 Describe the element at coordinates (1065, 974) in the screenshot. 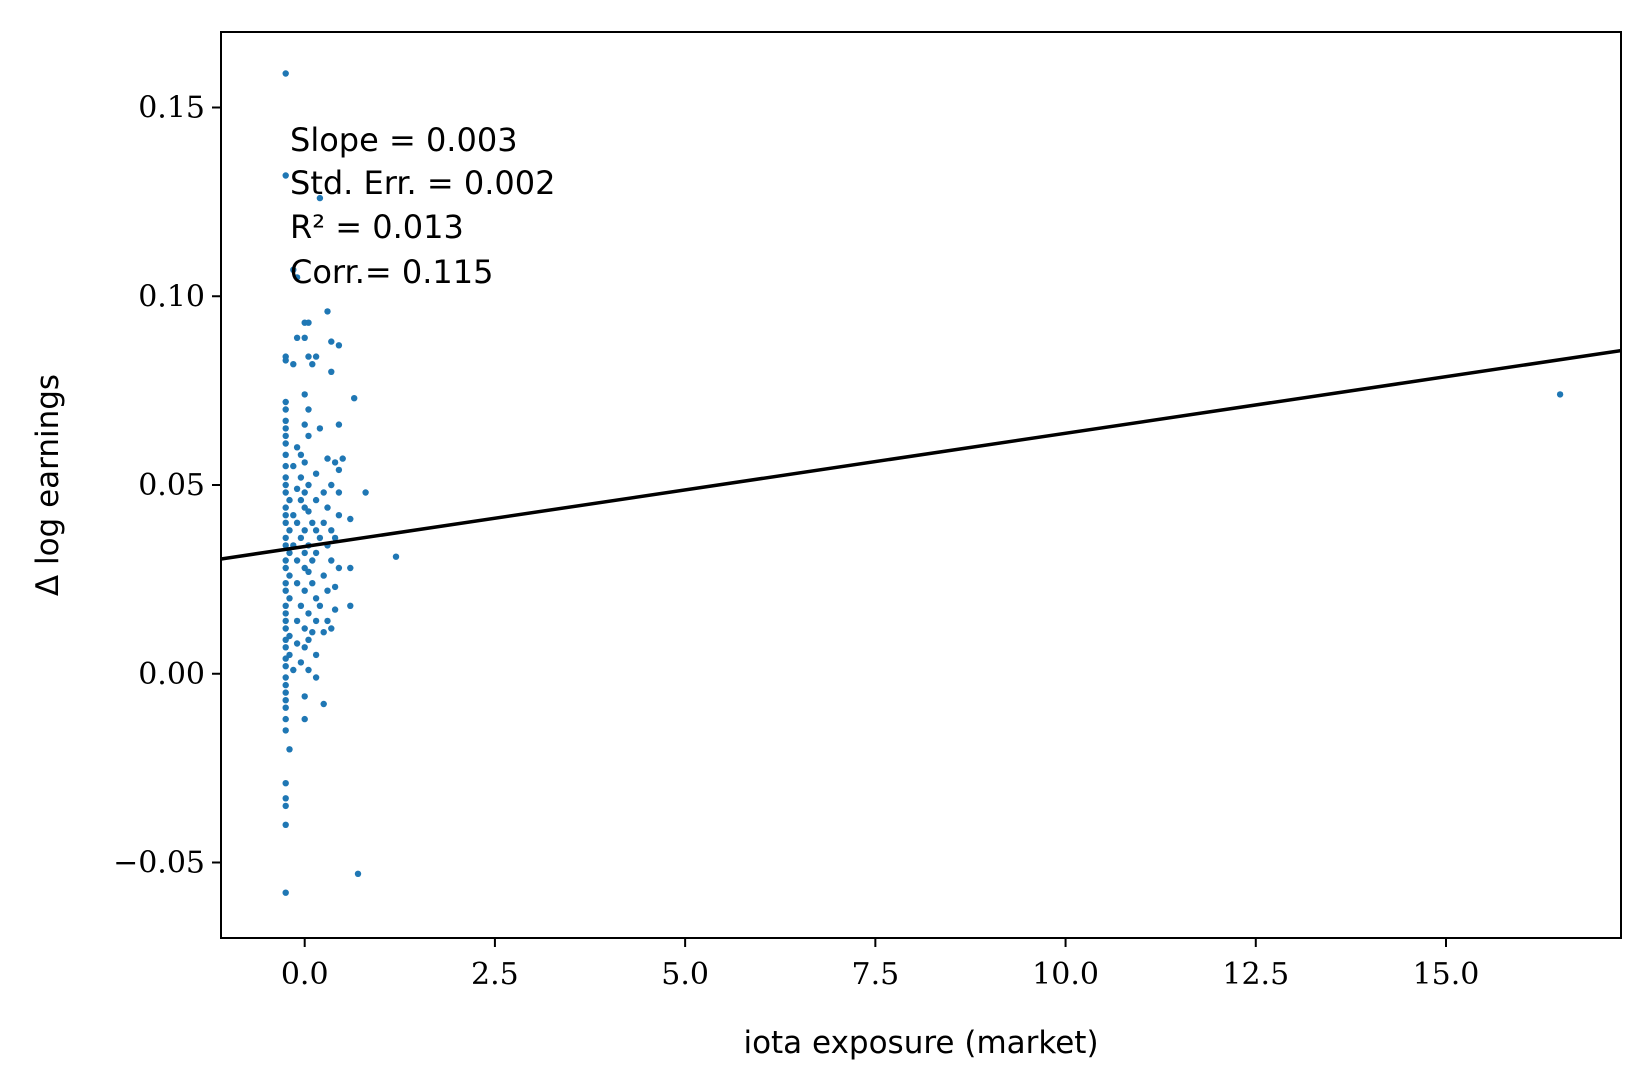

I see `x-tick-label: 10.0` at that location.